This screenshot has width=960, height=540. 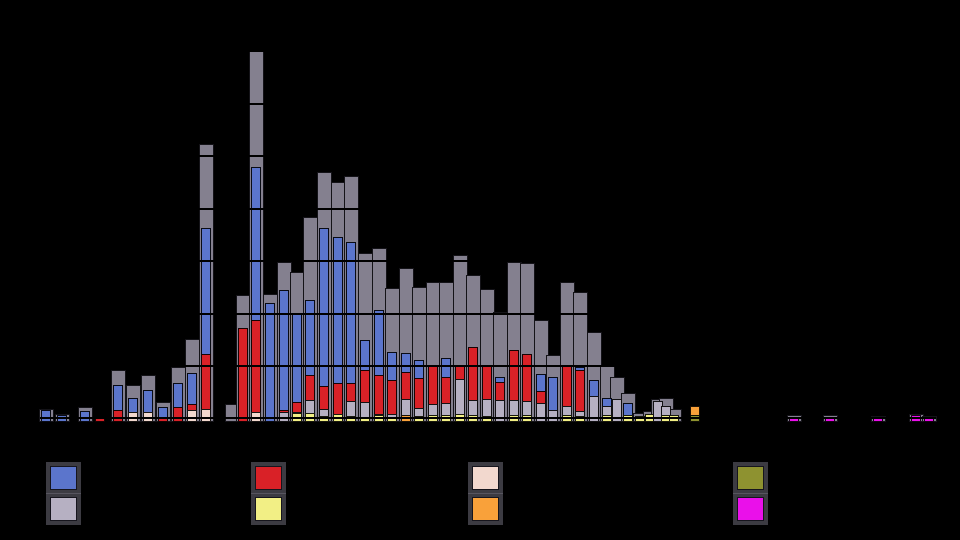 What do you see at coordinates (63, 478) in the screenshot?
I see `legend-swatch-blue` at bounding box center [63, 478].